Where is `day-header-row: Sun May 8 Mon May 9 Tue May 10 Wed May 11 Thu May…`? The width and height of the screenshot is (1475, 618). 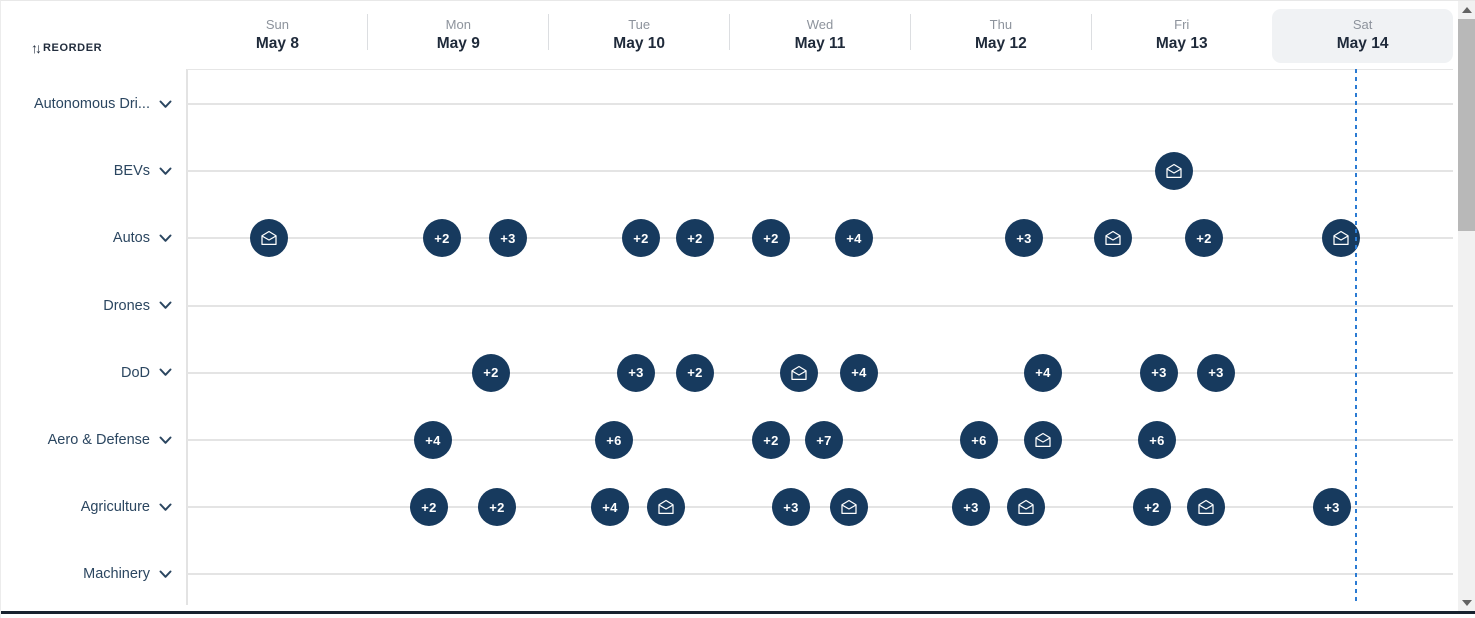 day-header-row: Sun May 8 Mon May 9 Tue May 10 Wed May 11 Thu May… is located at coordinates (820, 35).